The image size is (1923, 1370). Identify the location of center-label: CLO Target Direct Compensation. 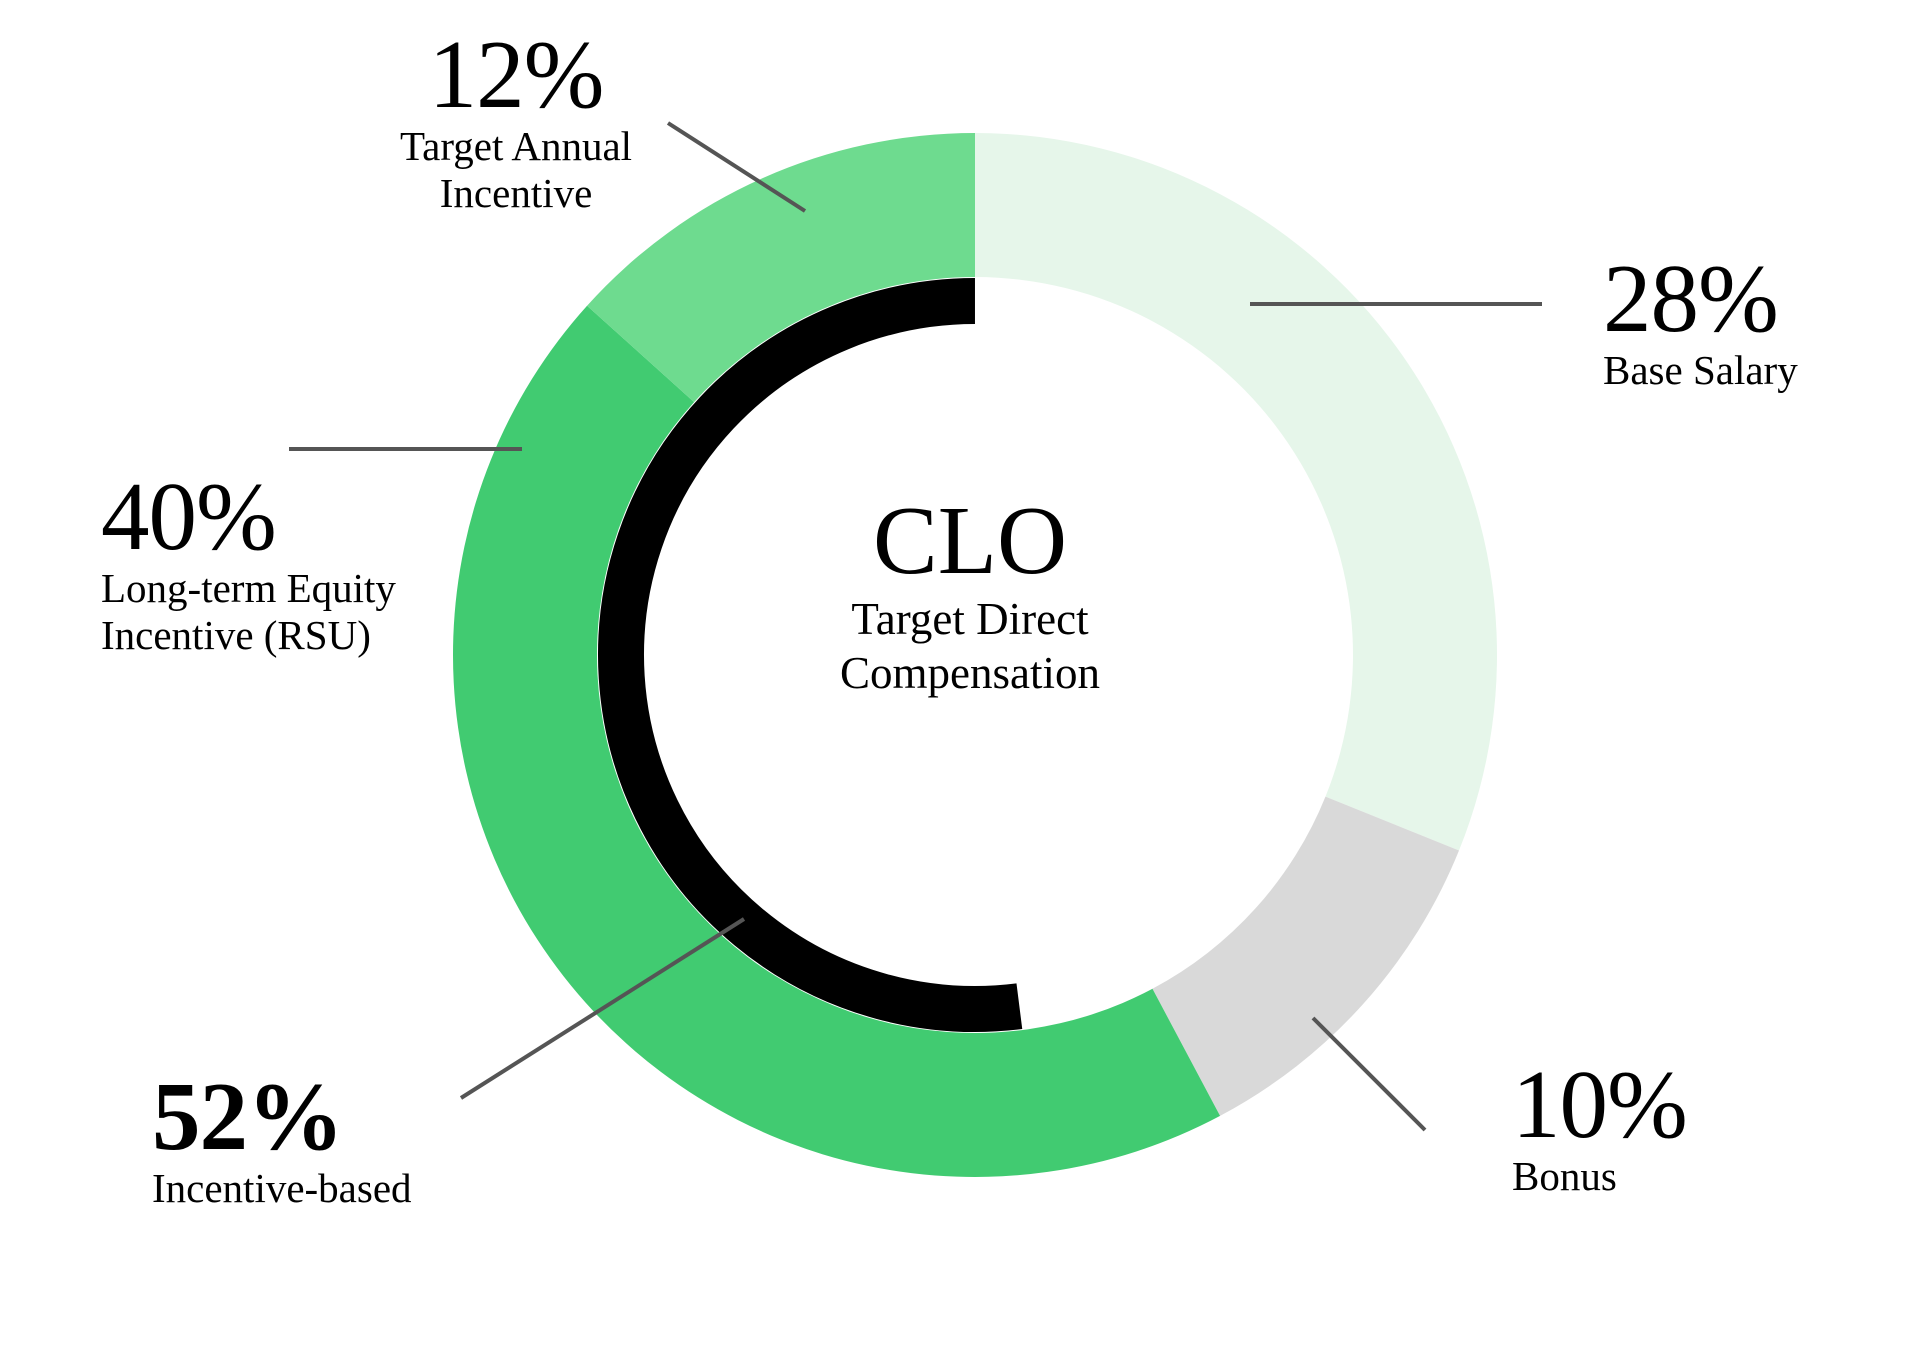
(970, 595).